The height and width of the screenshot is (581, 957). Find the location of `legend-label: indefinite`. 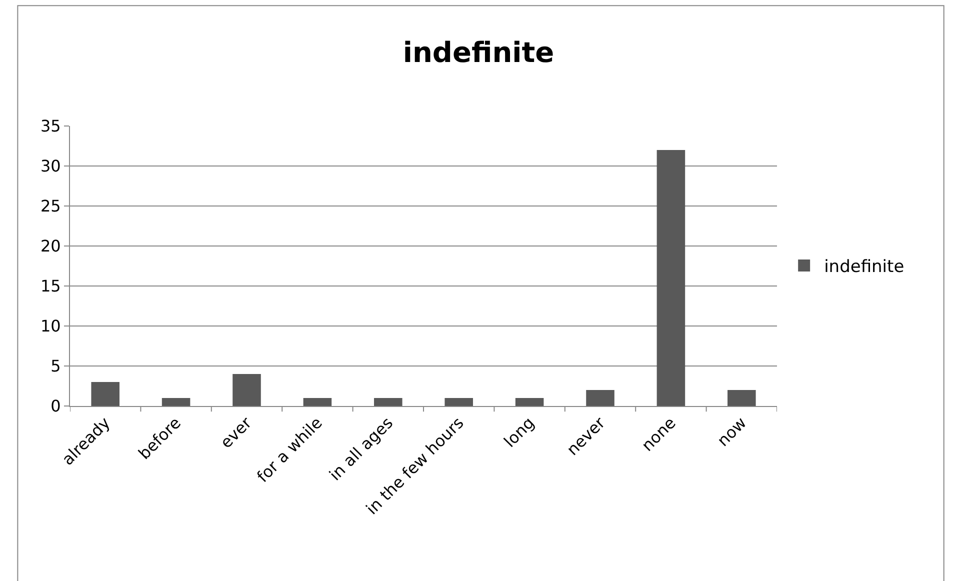

legend-label: indefinite is located at coordinates (864, 267).